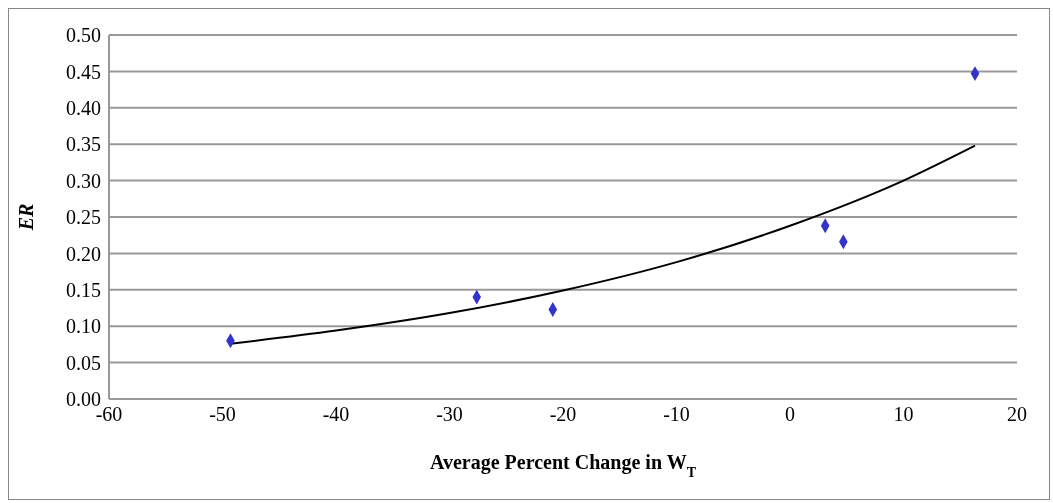  I want to click on y-tick-label: 0.35, so click(83, 144).